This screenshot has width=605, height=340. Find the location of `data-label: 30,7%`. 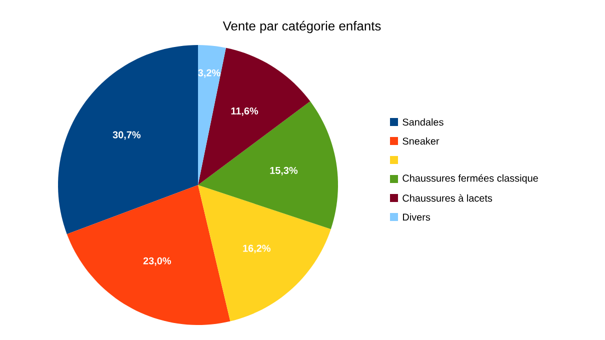

data-label: 30,7% is located at coordinates (126, 135).